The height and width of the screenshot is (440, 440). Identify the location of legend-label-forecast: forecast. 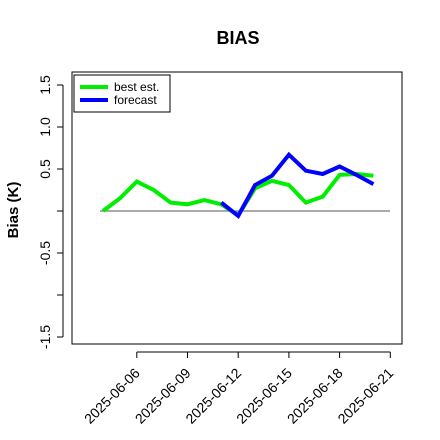
(135, 100).